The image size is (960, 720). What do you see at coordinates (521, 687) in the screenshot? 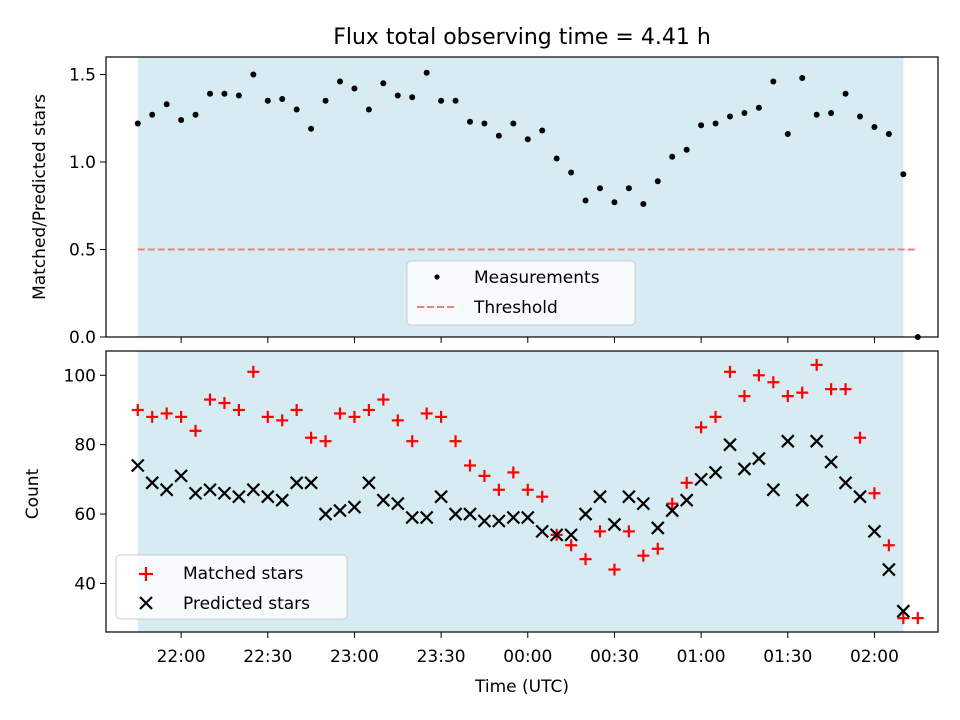
I see `x-axis-label: Time (UTC)` at bounding box center [521, 687].